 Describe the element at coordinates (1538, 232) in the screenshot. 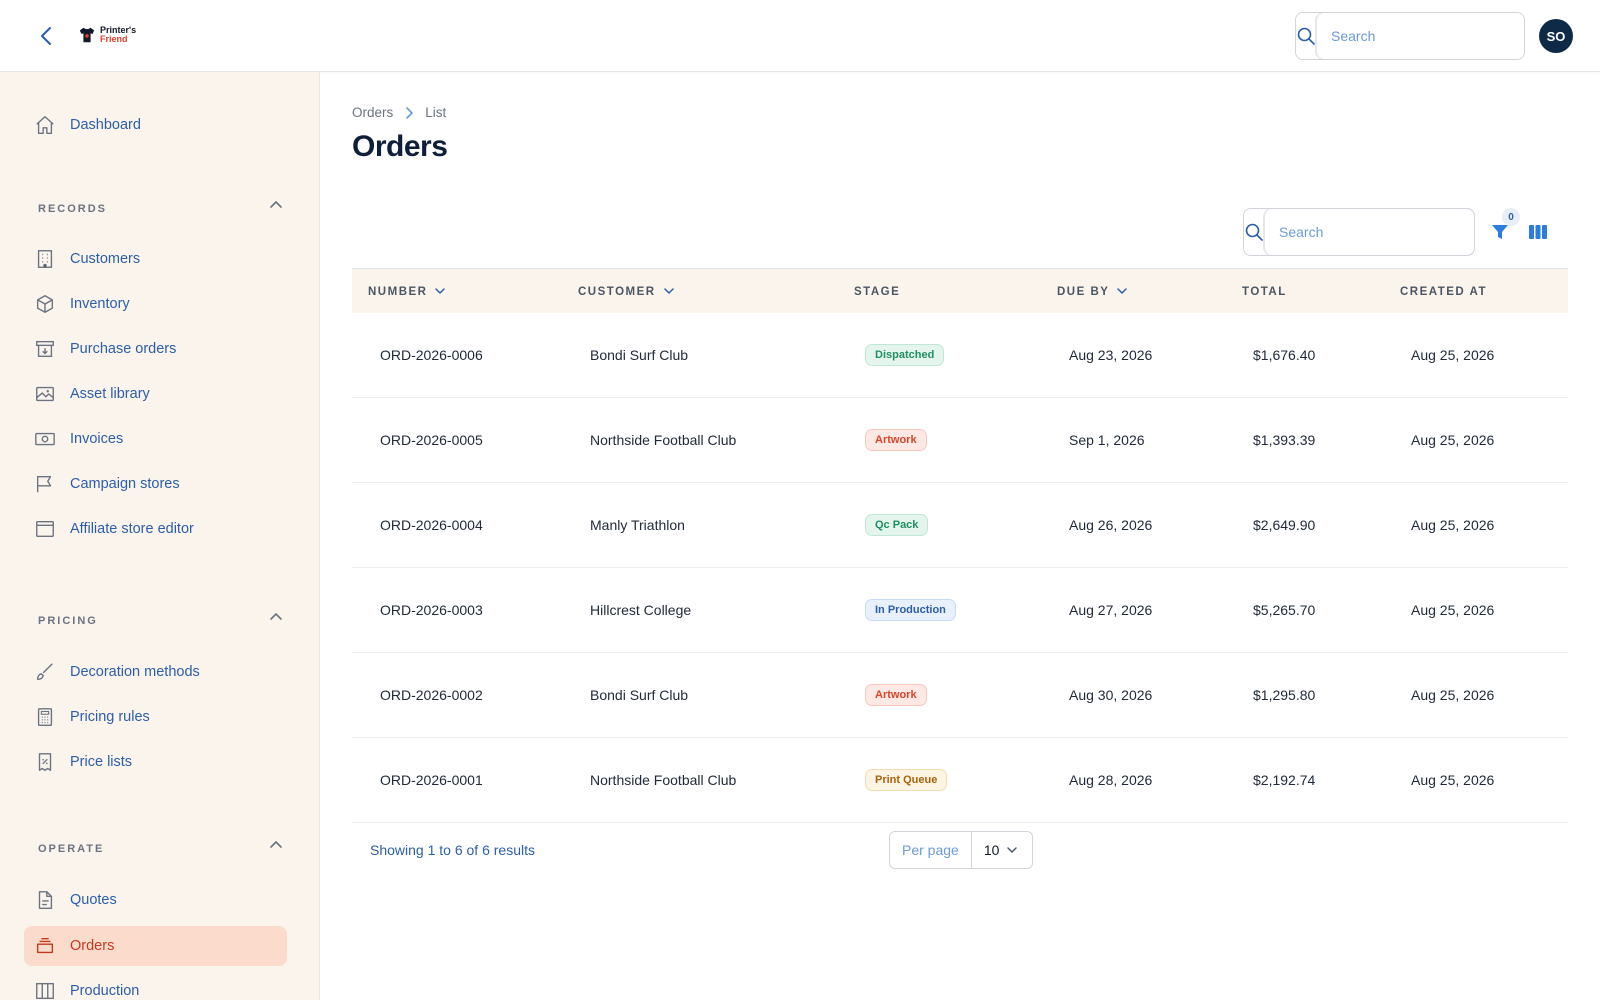

I see `toggle-columns-button` at that location.